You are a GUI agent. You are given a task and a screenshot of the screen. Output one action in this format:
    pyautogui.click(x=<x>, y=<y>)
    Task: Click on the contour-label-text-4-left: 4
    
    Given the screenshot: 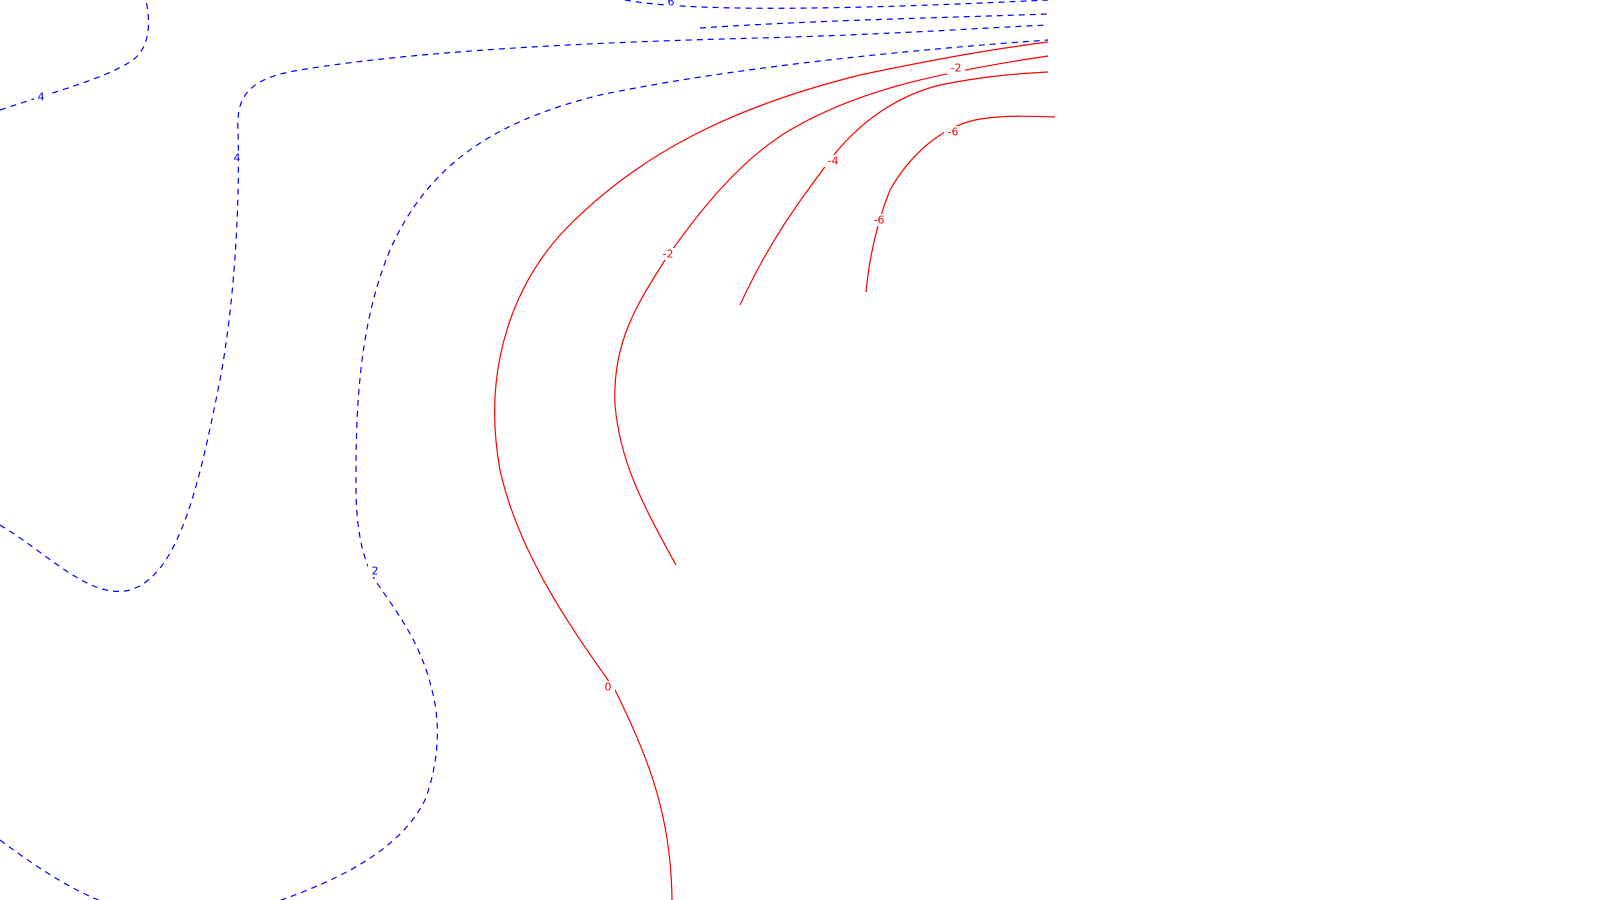 What is the action you would take?
    pyautogui.click(x=41, y=97)
    